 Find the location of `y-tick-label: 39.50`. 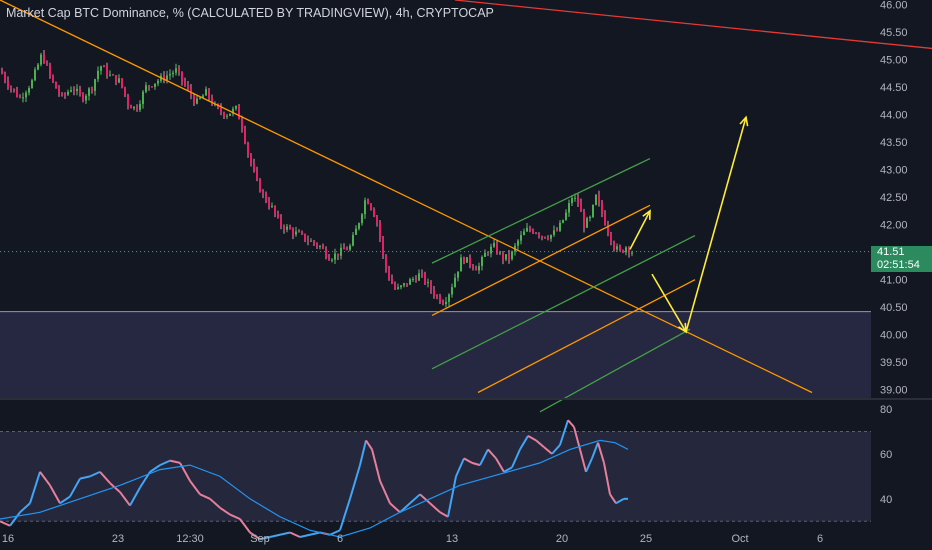

y-tick-label: 39.50 is located at coordinates (894, 363).